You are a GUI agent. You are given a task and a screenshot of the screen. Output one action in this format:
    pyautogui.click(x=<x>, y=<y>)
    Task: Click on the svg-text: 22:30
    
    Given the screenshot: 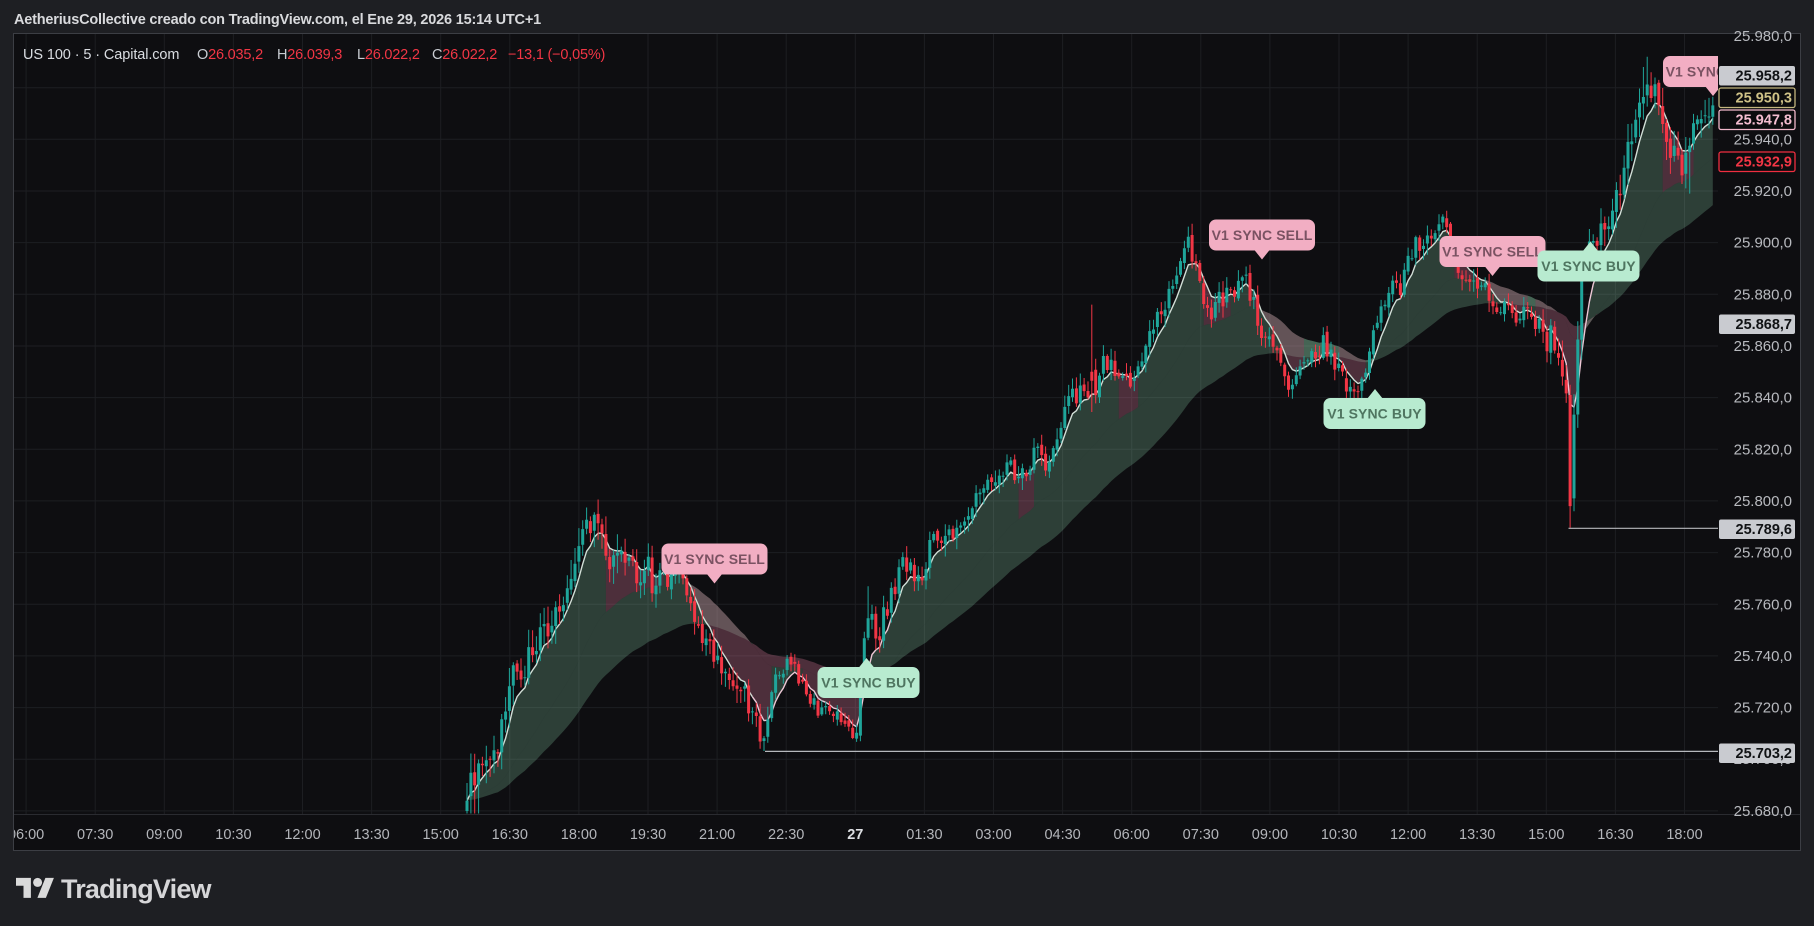 What is the action you would take?
    pyautogui.click(x=786, y=835)
    